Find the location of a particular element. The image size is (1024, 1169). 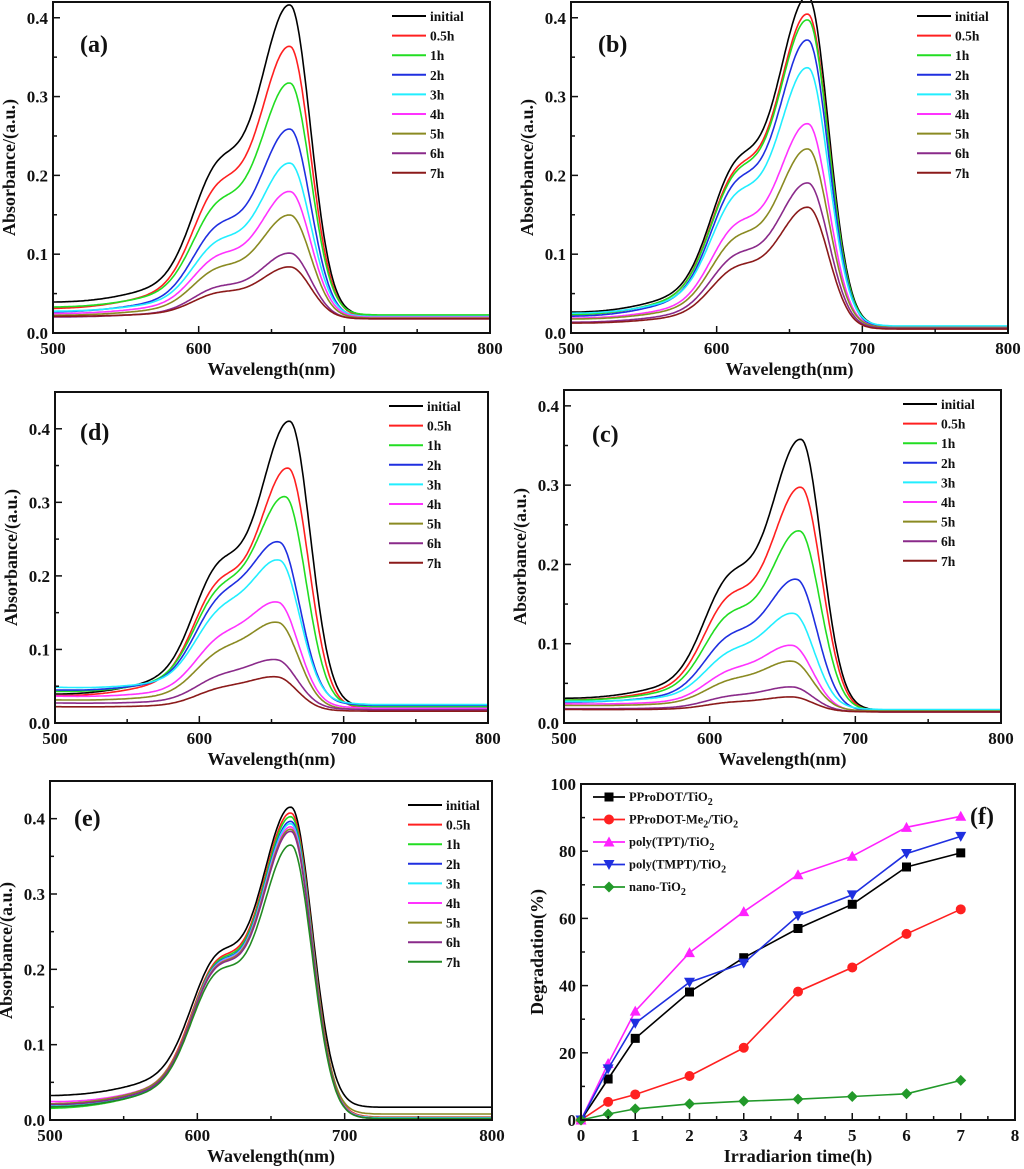

plot-frame is located at coordinates (271, 950).